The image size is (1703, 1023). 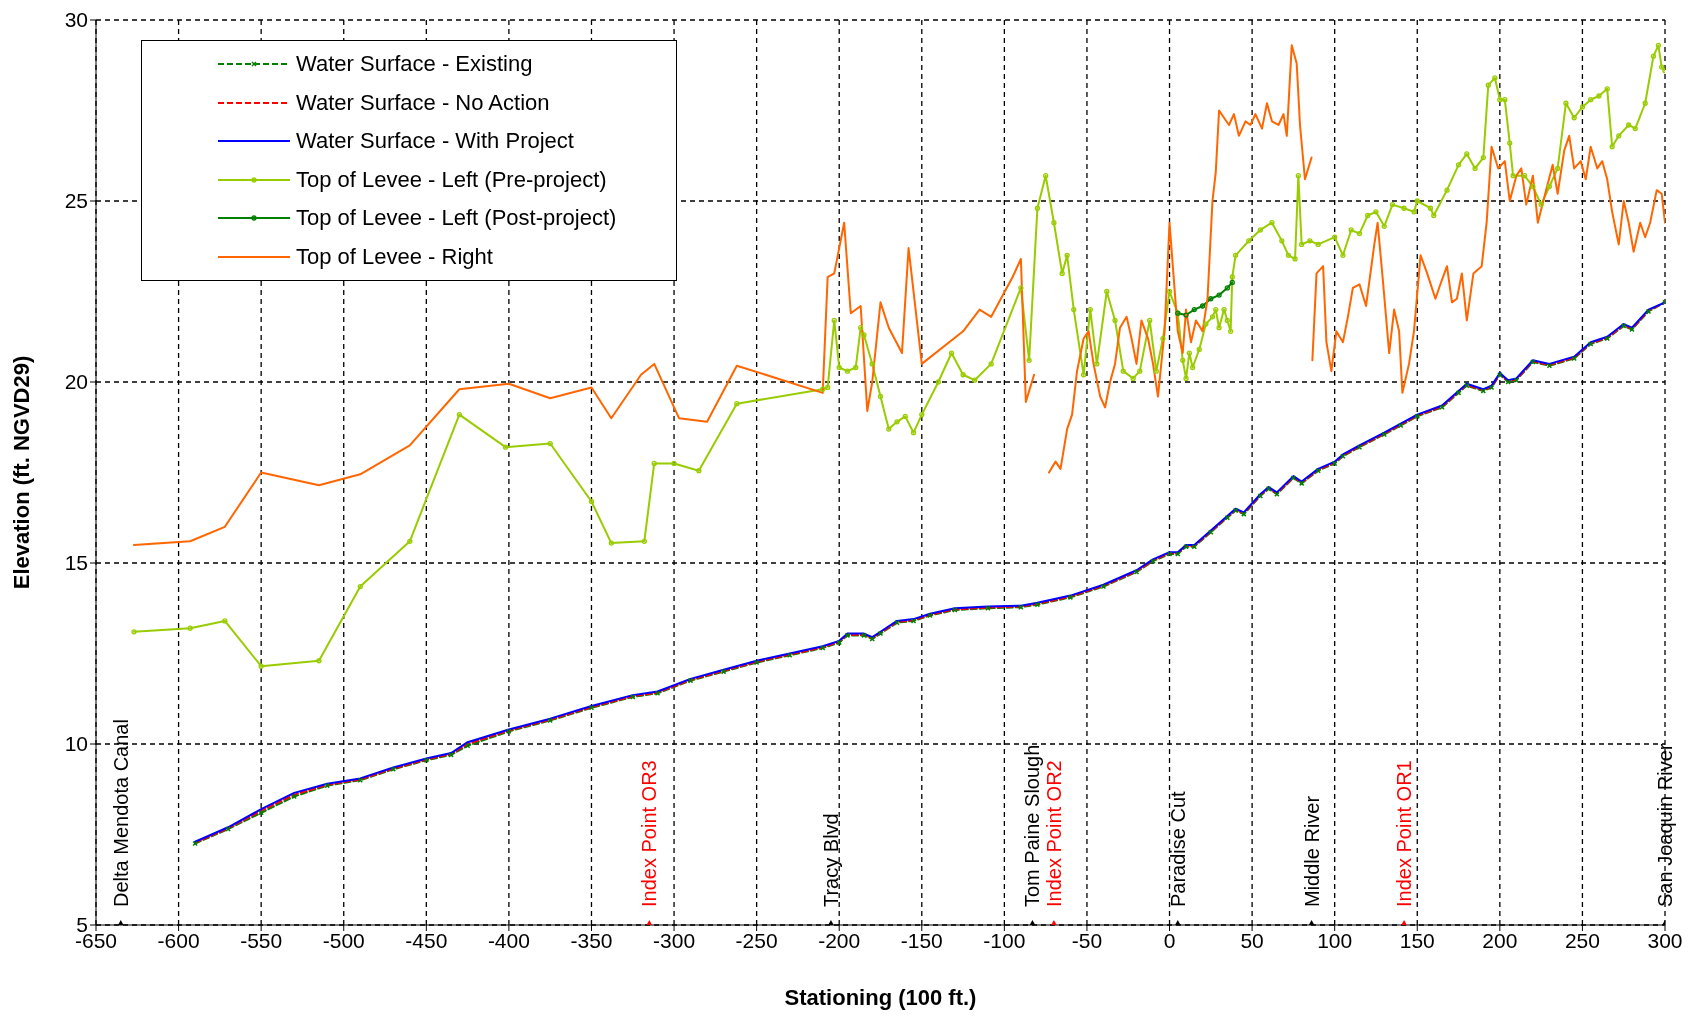 What do you see at coordinates (21, 472) in the screenshot?
I see `y-axis-title: Elevation (ft. NGVD29)` at bounding box center [21, 472].